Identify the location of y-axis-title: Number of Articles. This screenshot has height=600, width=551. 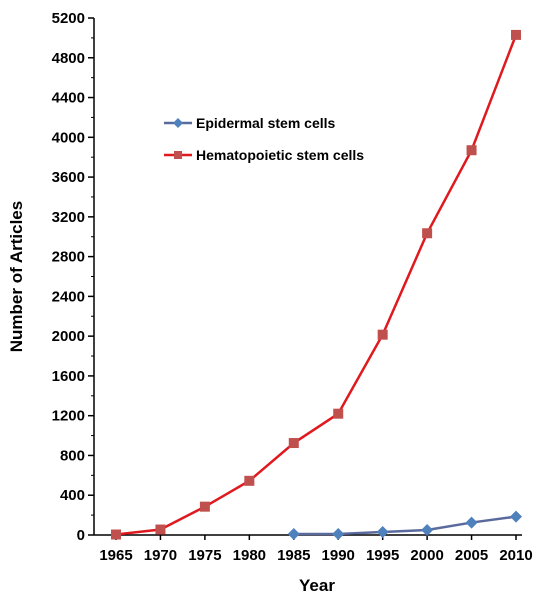
(16, 276).